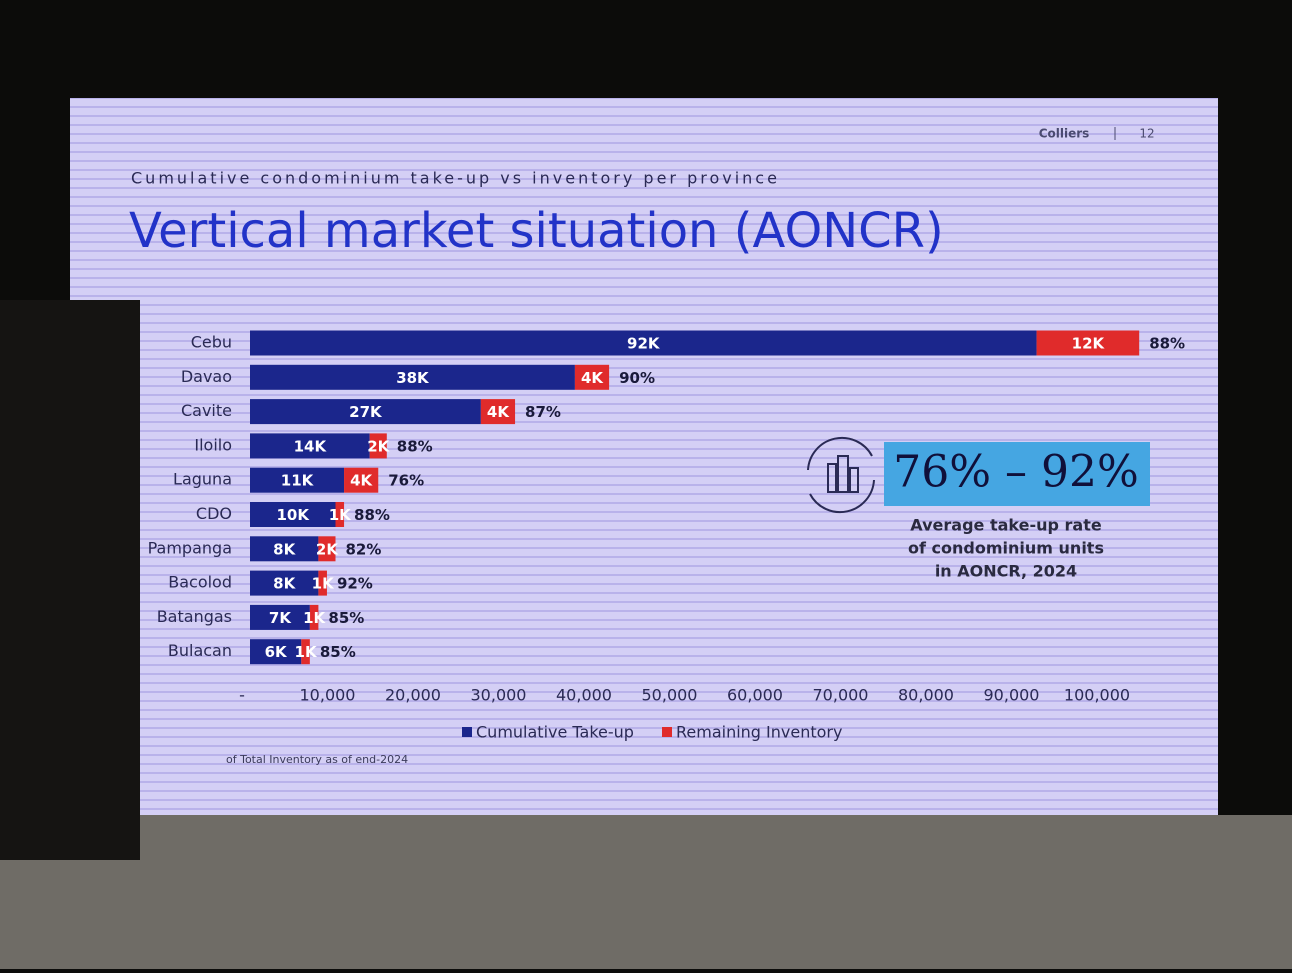 The height and width of the screenshot is (973, 1292). Describe the element at coordinates (194, 616) in the screenshot. I see `y-tick-label: Batangas` at that location.